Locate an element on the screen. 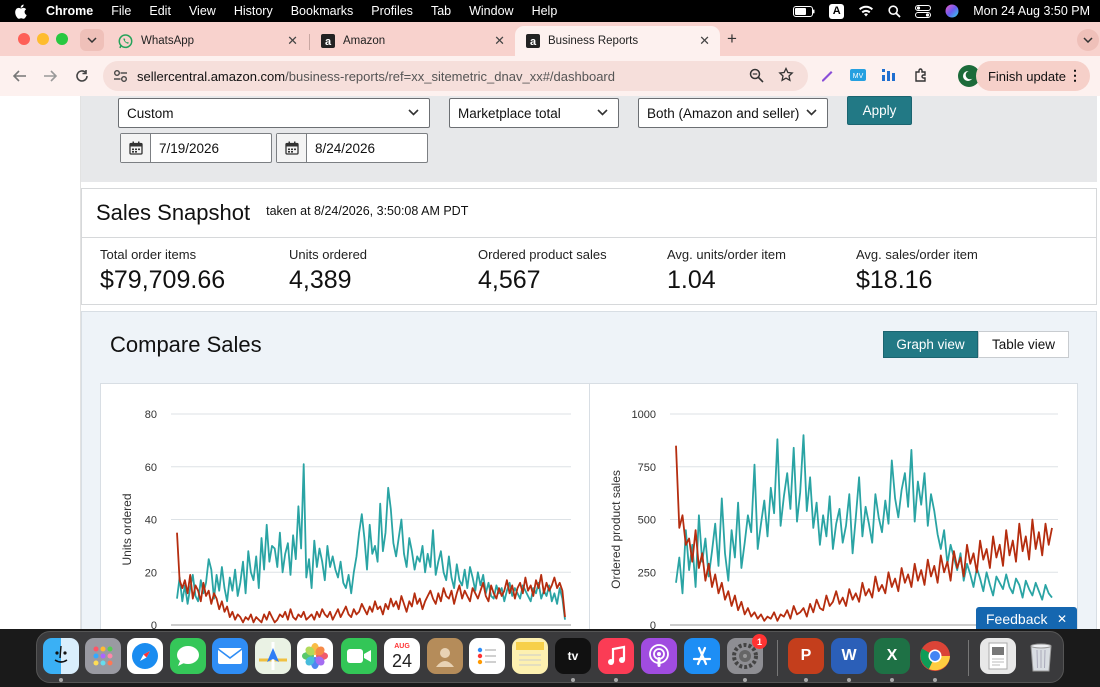 This screenshot has width=1100, height=687. dock: AUG 24 tv 1 P W X is located at coordinates (550, 657).